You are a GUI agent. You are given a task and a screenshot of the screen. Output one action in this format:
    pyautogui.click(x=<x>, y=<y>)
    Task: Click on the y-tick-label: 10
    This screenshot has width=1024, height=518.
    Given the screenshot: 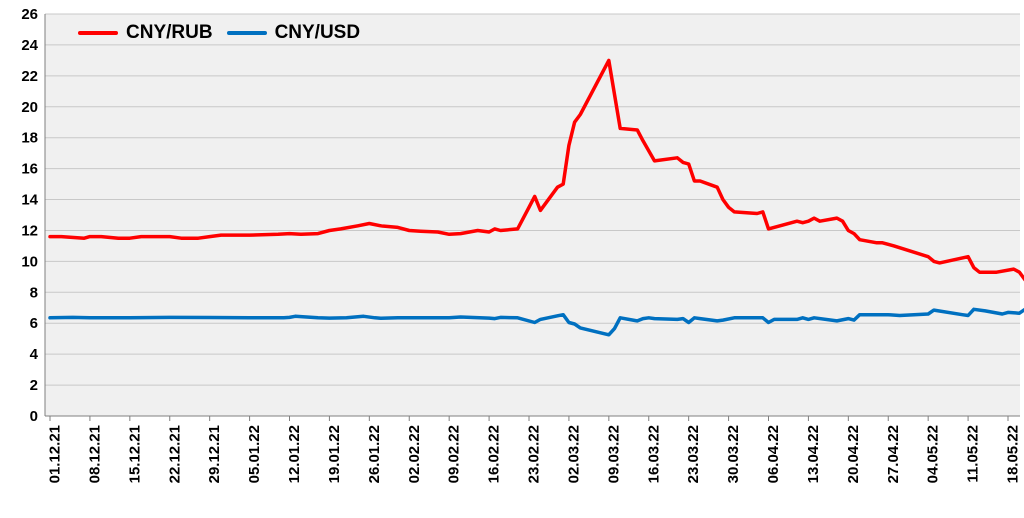 What is the action you would take?
    pyautogui.click(x=29, y=261)
    